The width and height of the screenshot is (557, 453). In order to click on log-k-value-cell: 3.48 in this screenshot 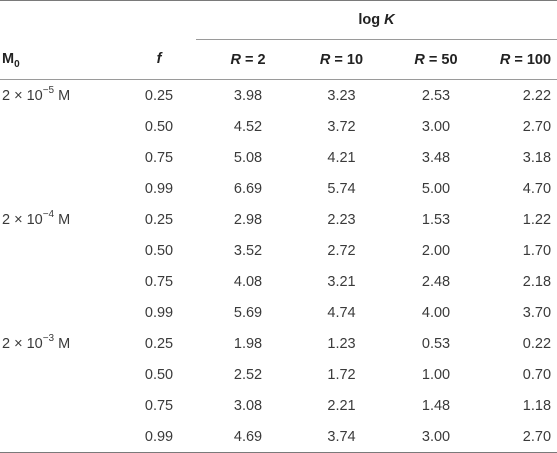, I will do `click(436, 157)`.